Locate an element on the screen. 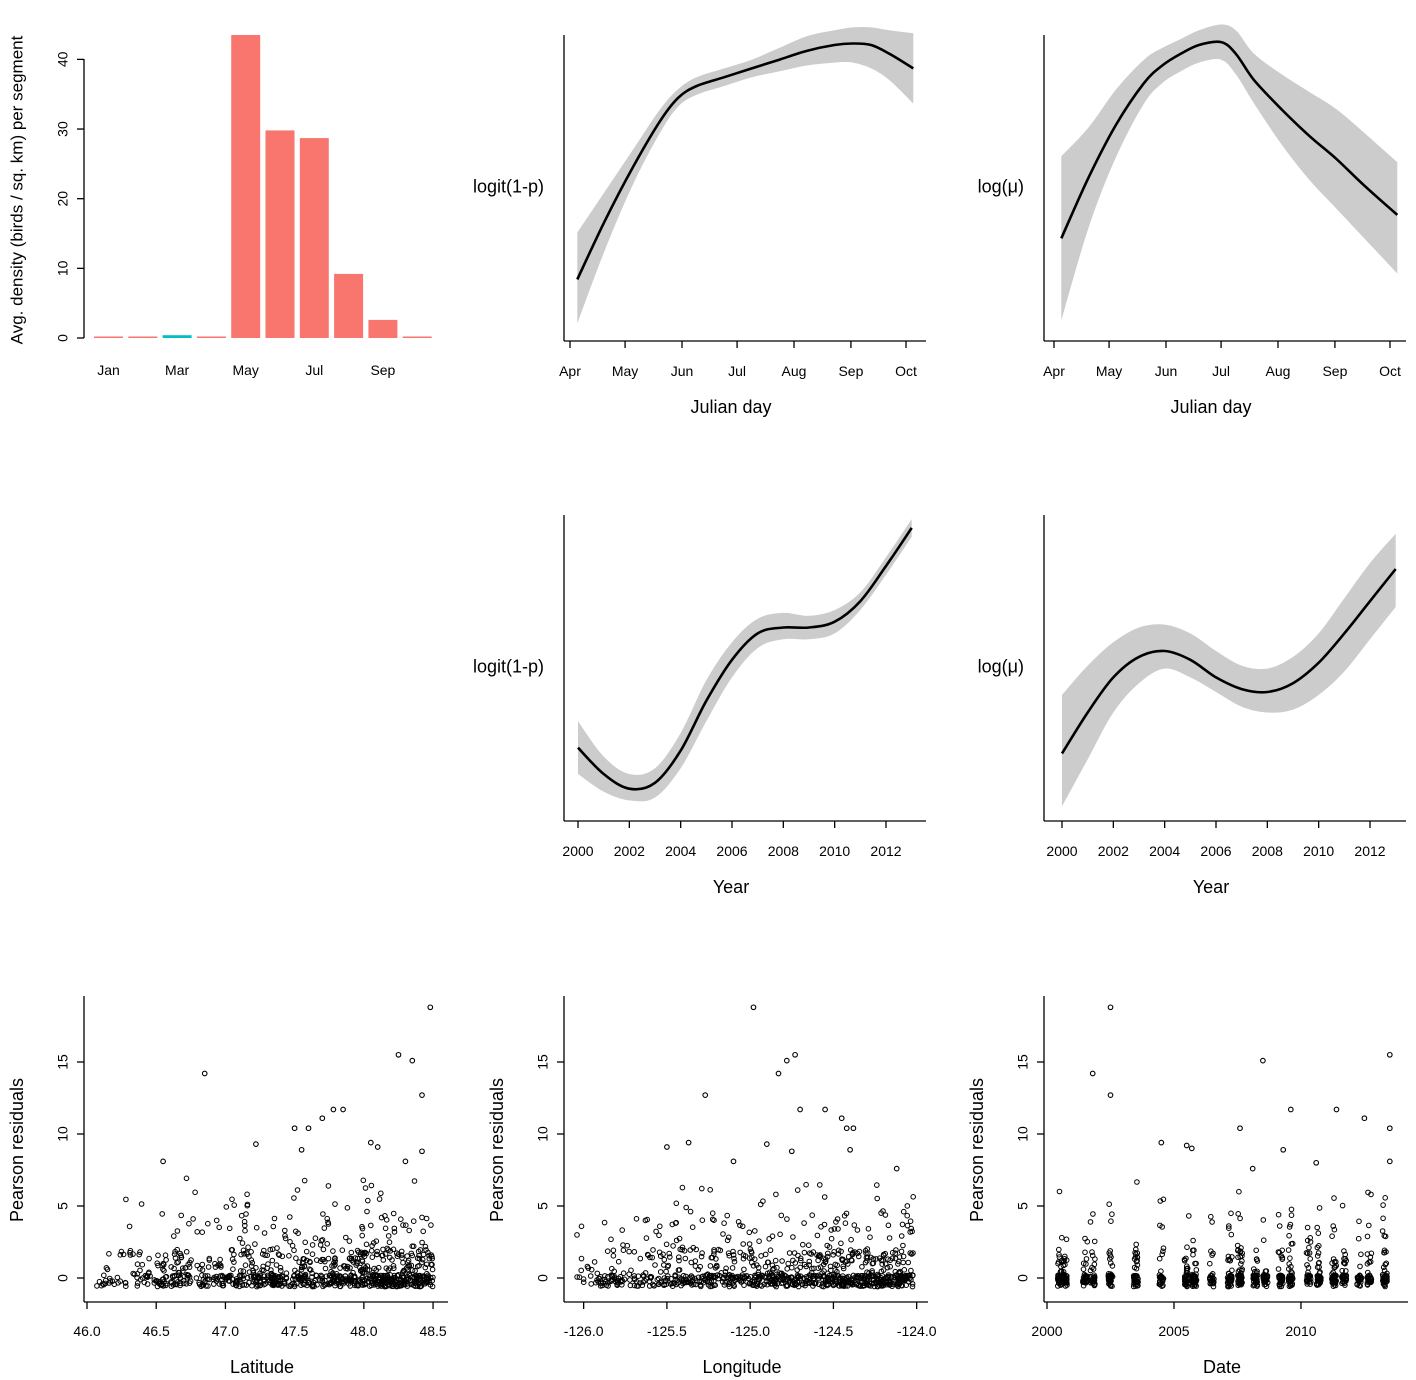 This screenshot has width=1416, height=1380. x-tick-label: -126.0 is located at coordinates (584, 1331).